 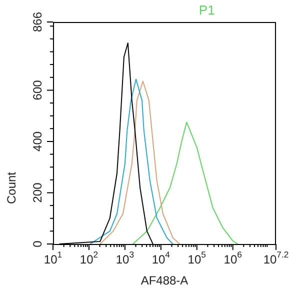 What do you see at coordinates (164, 280) in the screenshot?
I see `x-axis-title: AF488-A` at bounding box center [164, 280].